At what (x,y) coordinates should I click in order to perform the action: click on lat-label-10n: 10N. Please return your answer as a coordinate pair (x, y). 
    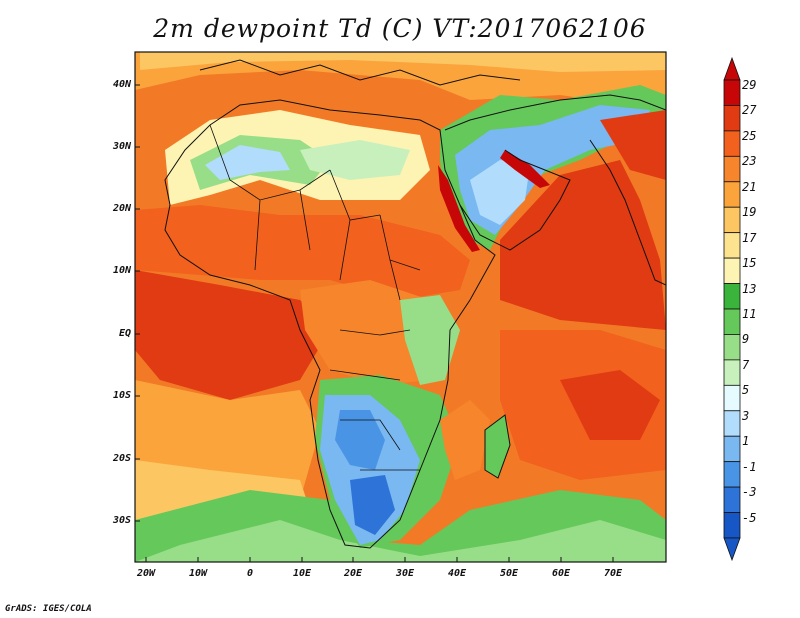
    Looking at the image, I should click on (121, 270).